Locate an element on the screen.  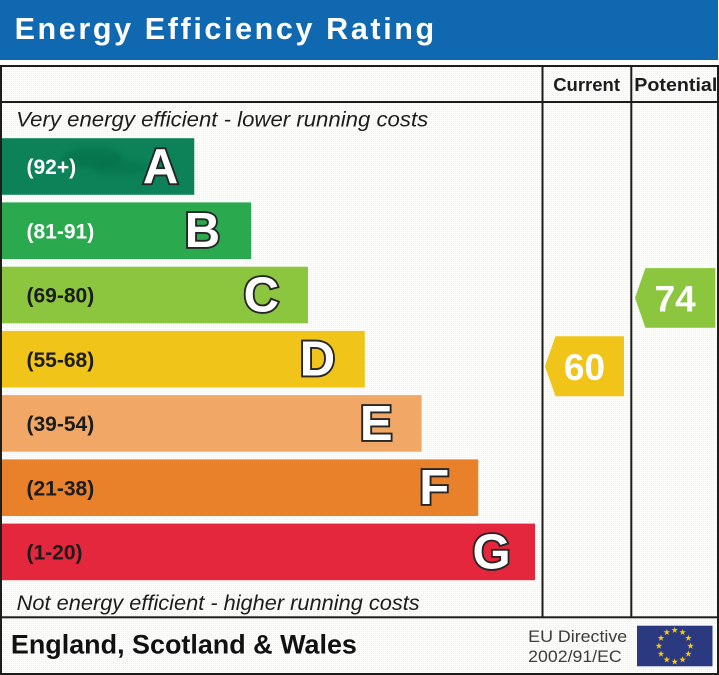
svg-text: A is located at coordinates (160, 167).